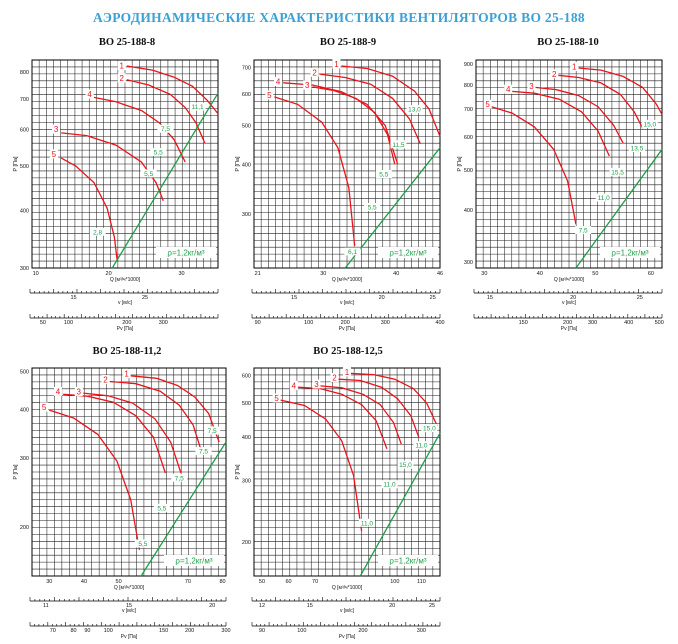 The image size is (678, 644). I want to click on pv-tick-label: 200, so click(126, 323).